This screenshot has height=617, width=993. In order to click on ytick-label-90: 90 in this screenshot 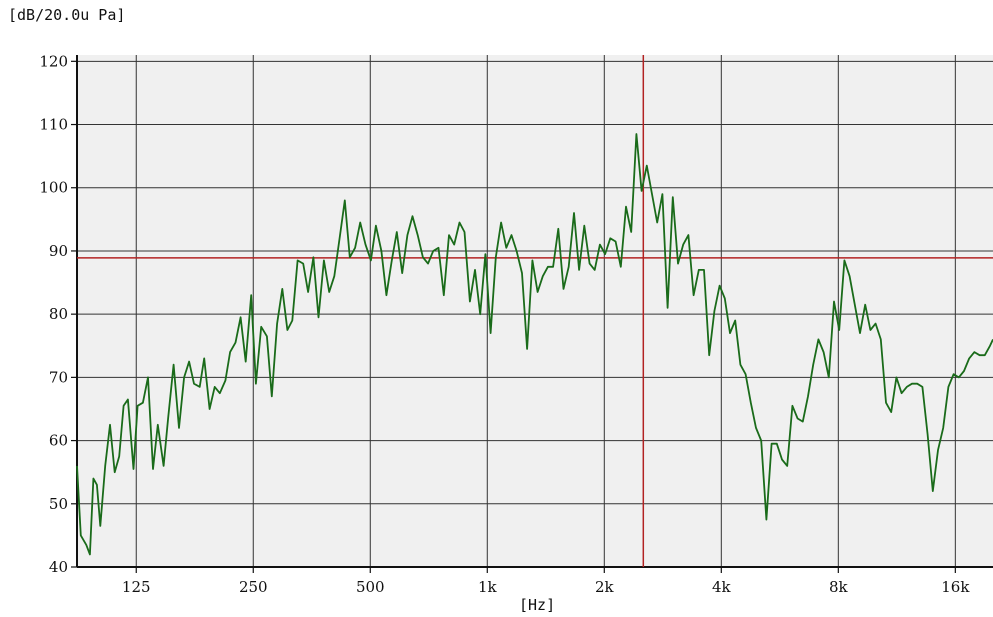, I will do `click(58, 251)`.